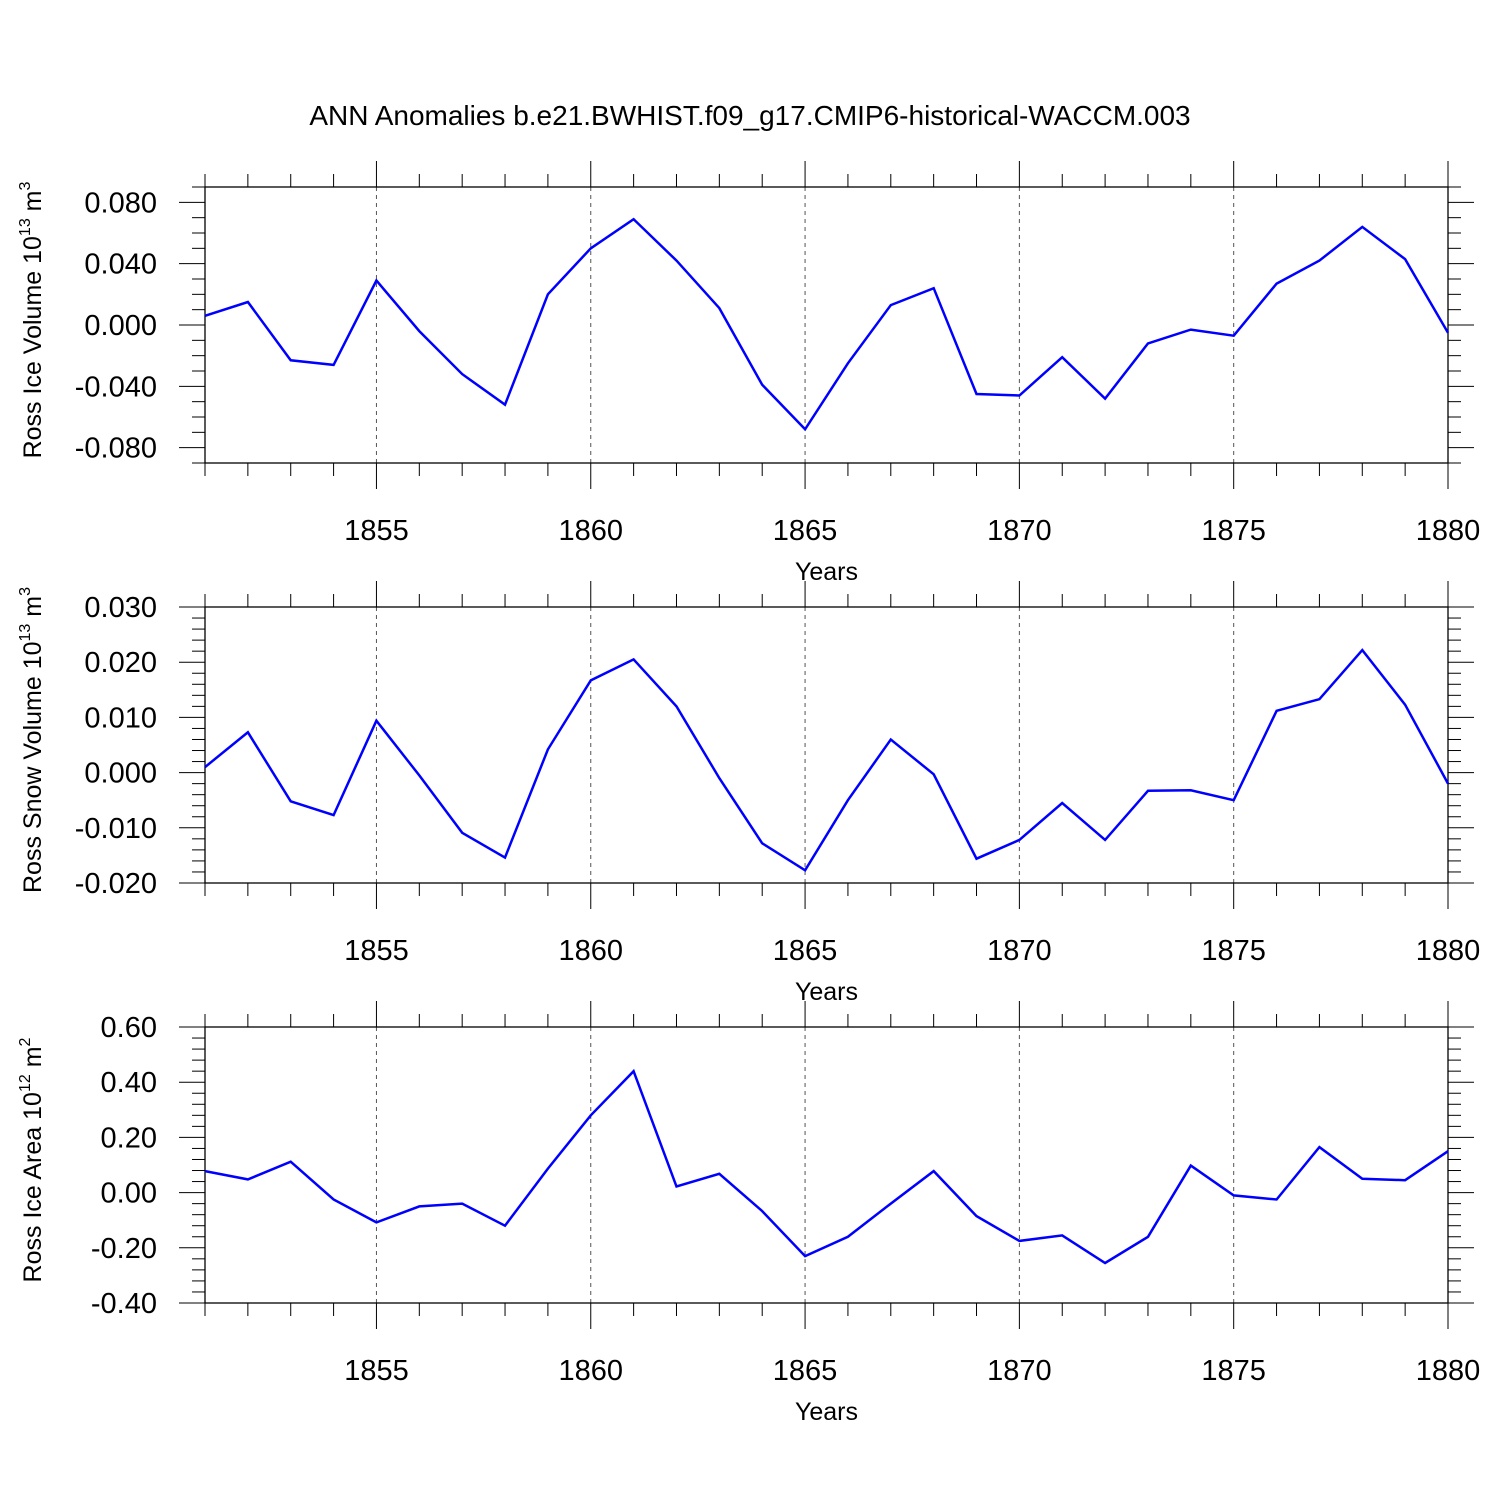 The height and width of the screenshot is (1500, 1500). Describe the element at coordinates (129, 1138) in the screenshot. I see `y-tick-label: 0.20` at that location.